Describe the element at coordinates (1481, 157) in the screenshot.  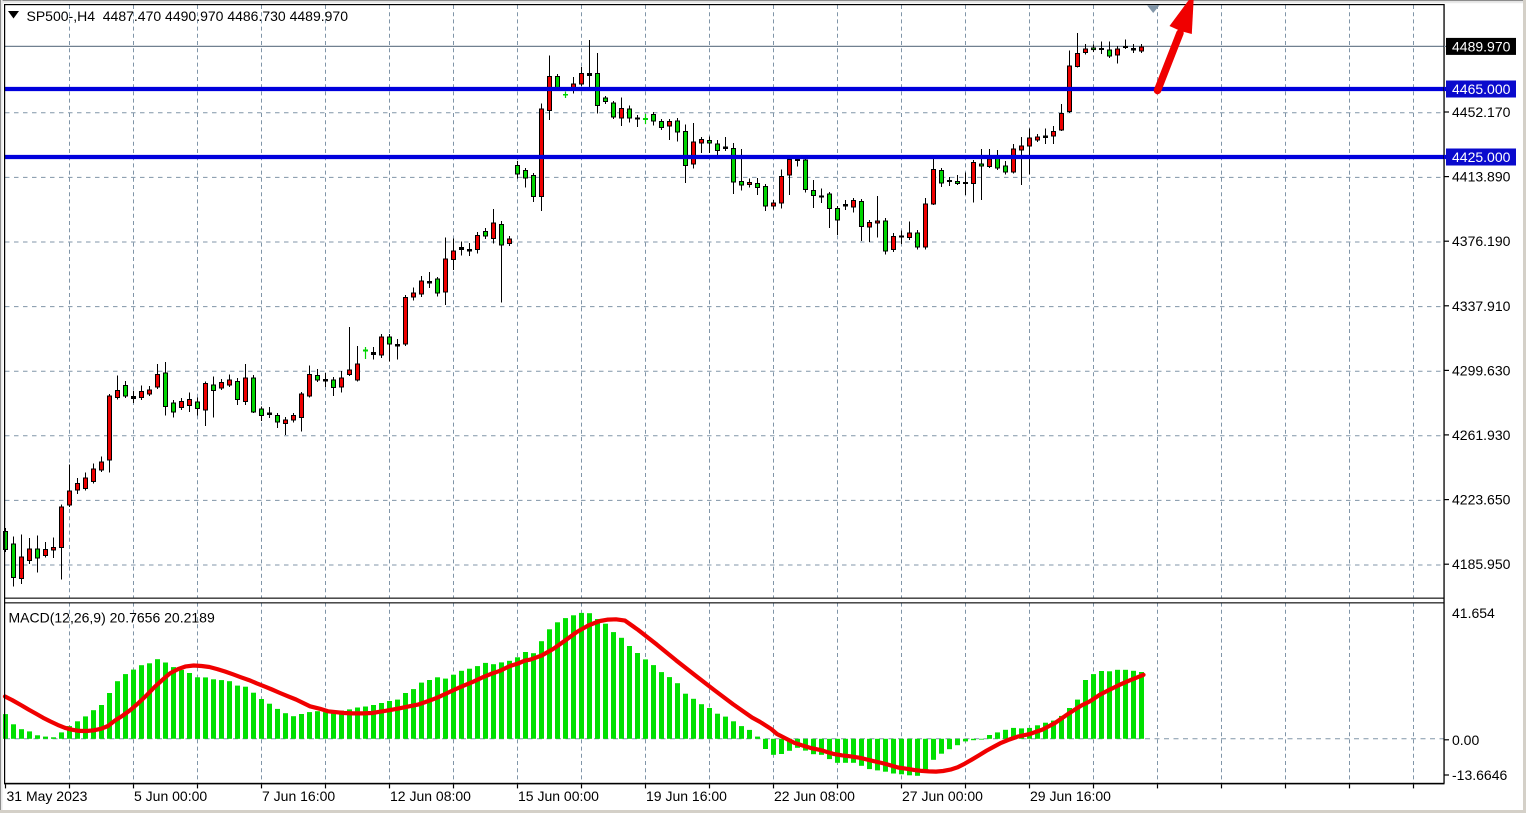
I see `svg-text: 4425.000` at that location.